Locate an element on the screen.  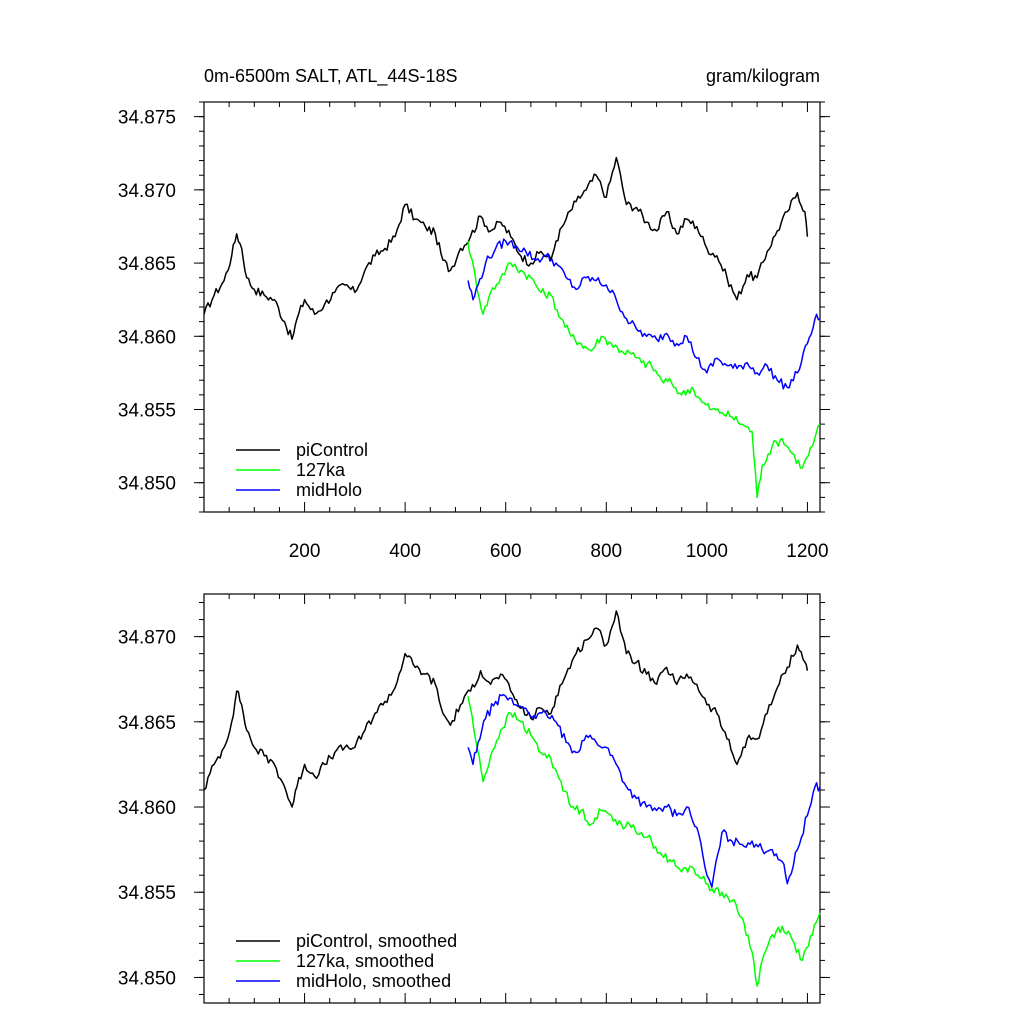
x-tick-label: 1200 is located at coordinates (807, 551).